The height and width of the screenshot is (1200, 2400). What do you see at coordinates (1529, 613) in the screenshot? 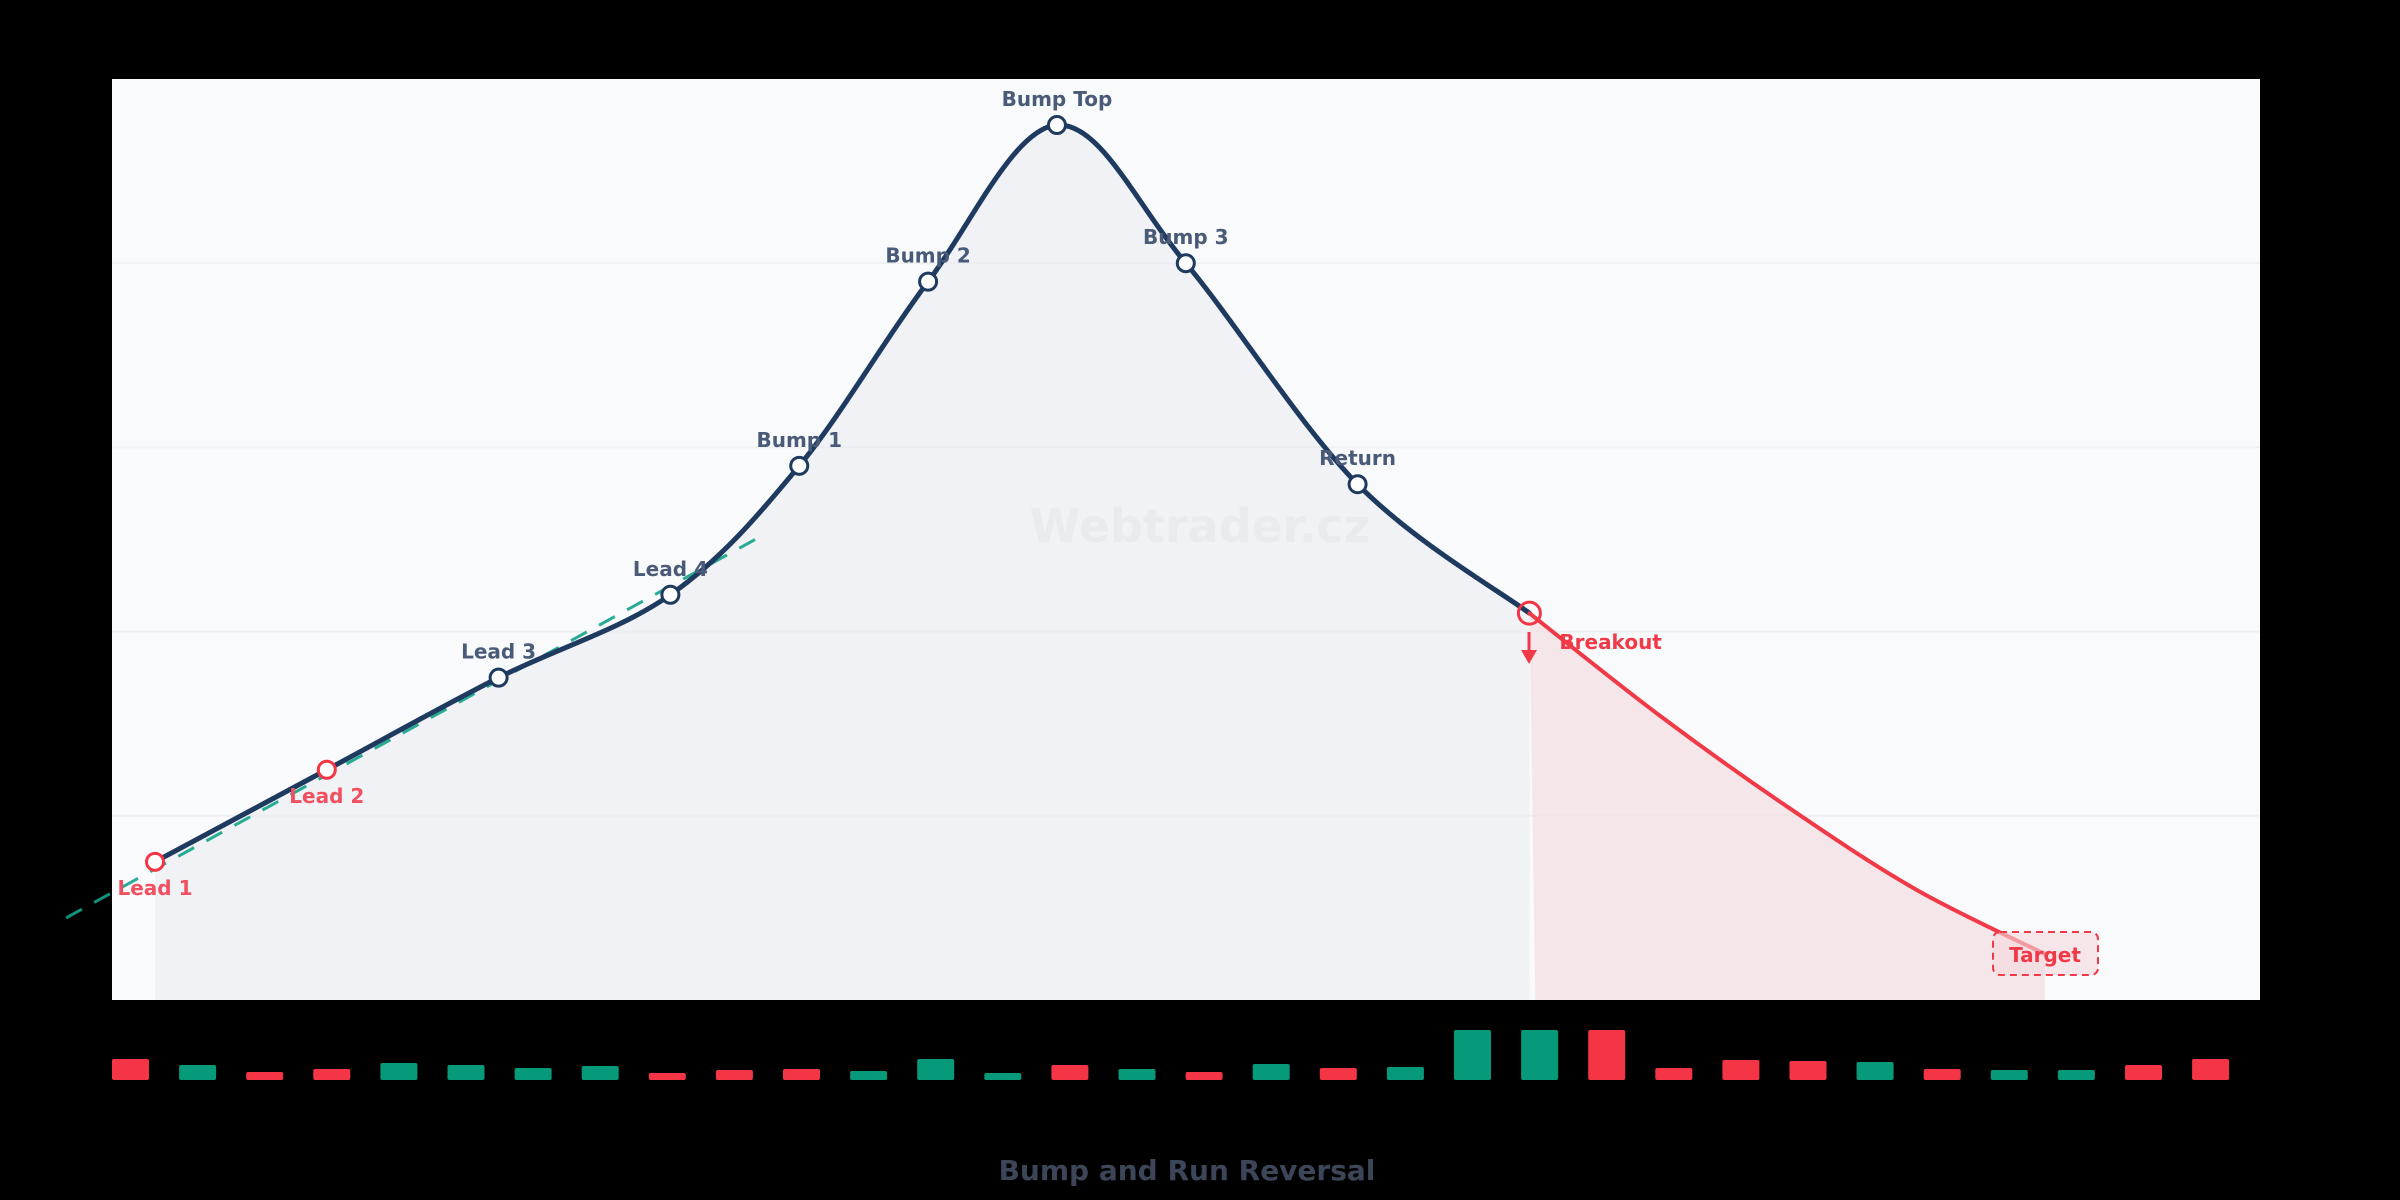
I see `breakout-marker-icon` at bounding box center [1529, 613].